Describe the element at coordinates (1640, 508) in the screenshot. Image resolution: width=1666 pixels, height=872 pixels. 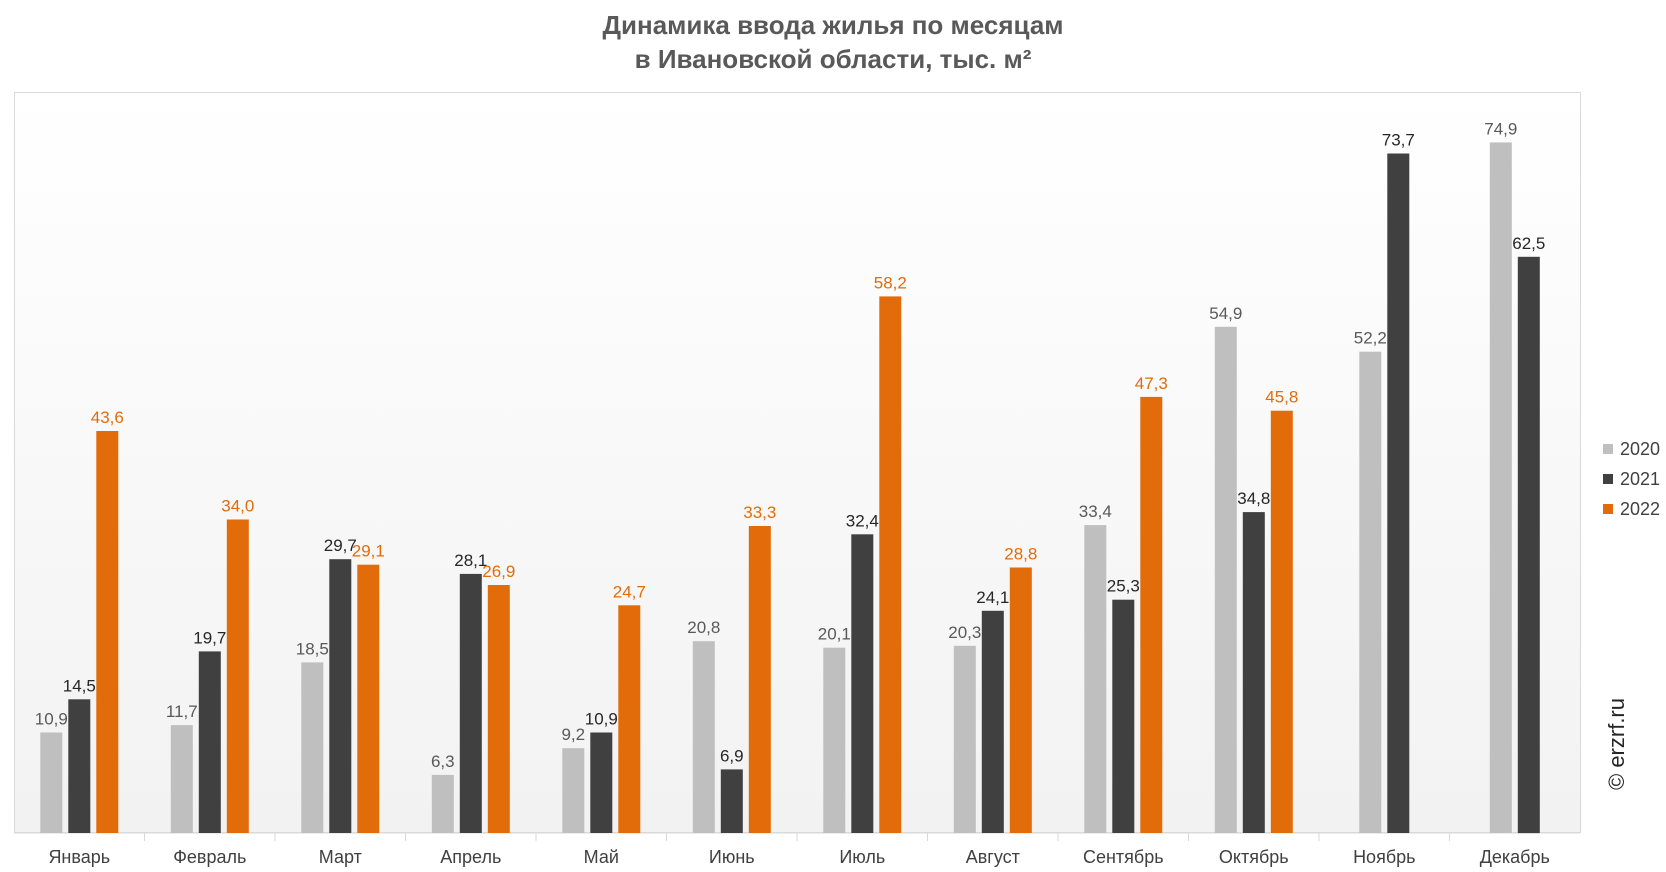
I see `legend-label-2022: 2022` at that location.